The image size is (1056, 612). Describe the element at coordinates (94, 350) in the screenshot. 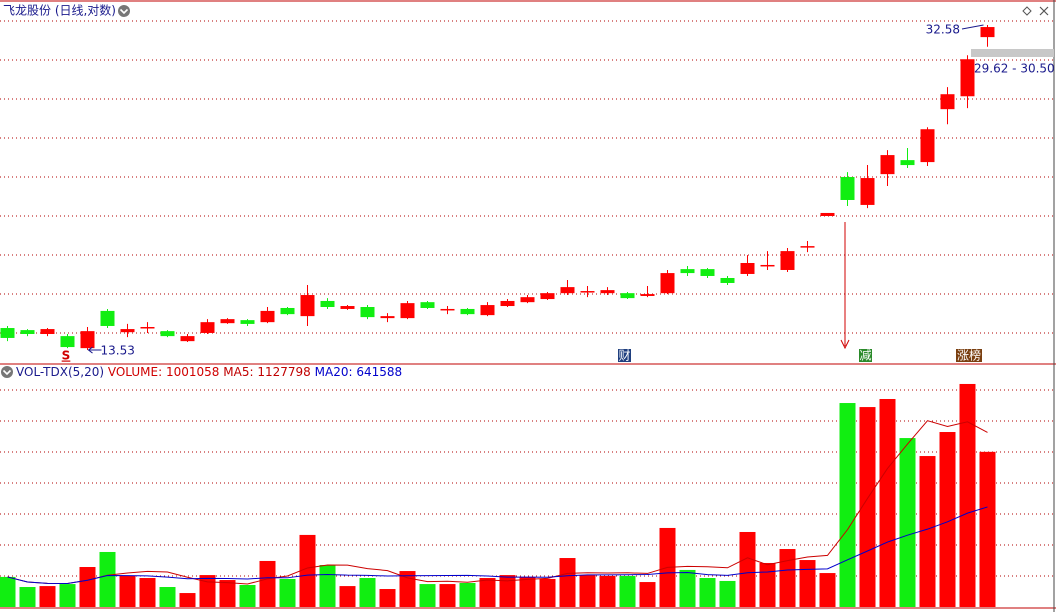

I see `low-pointer` at that location.